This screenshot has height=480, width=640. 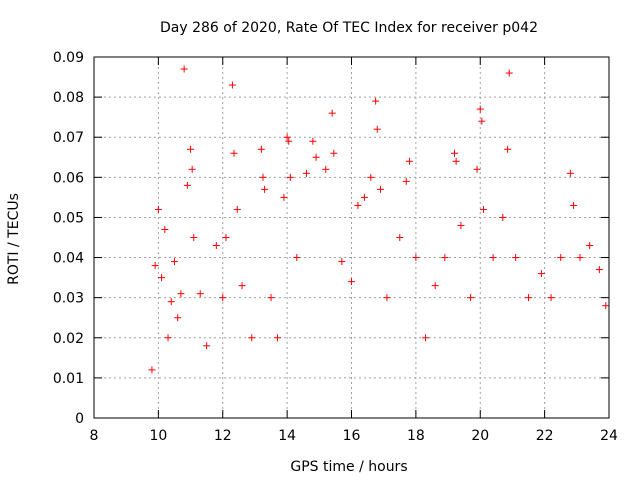 What do you see at coordinates (68, 238) in the screenshot?
I see `y-tick-labels: 0 0.01 0.02 0.03 0.04 0.05 0.06 0.07 0.08 0.09` at bounding box center [68, 238].